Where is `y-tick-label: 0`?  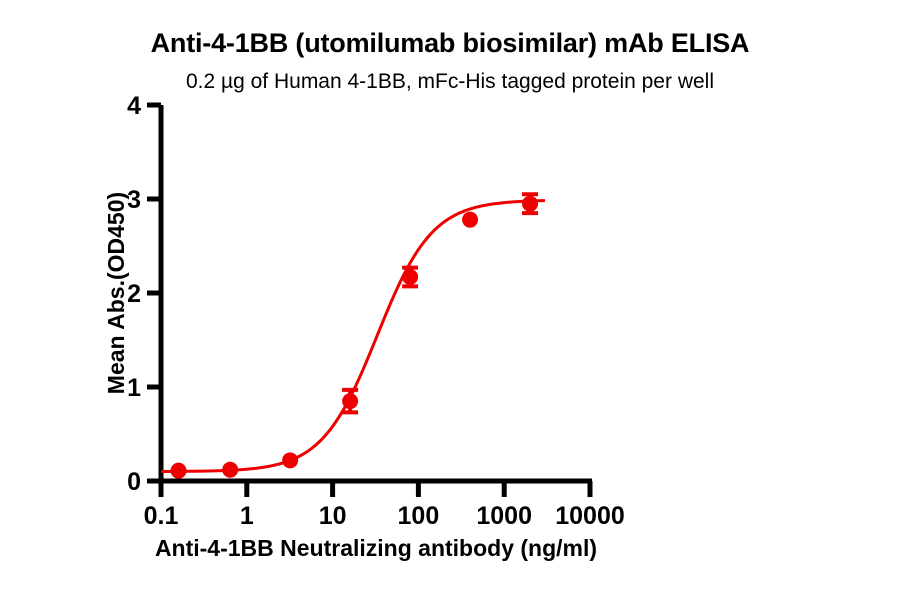 y-tick-label: 0 is located at coordinates (134, 482).